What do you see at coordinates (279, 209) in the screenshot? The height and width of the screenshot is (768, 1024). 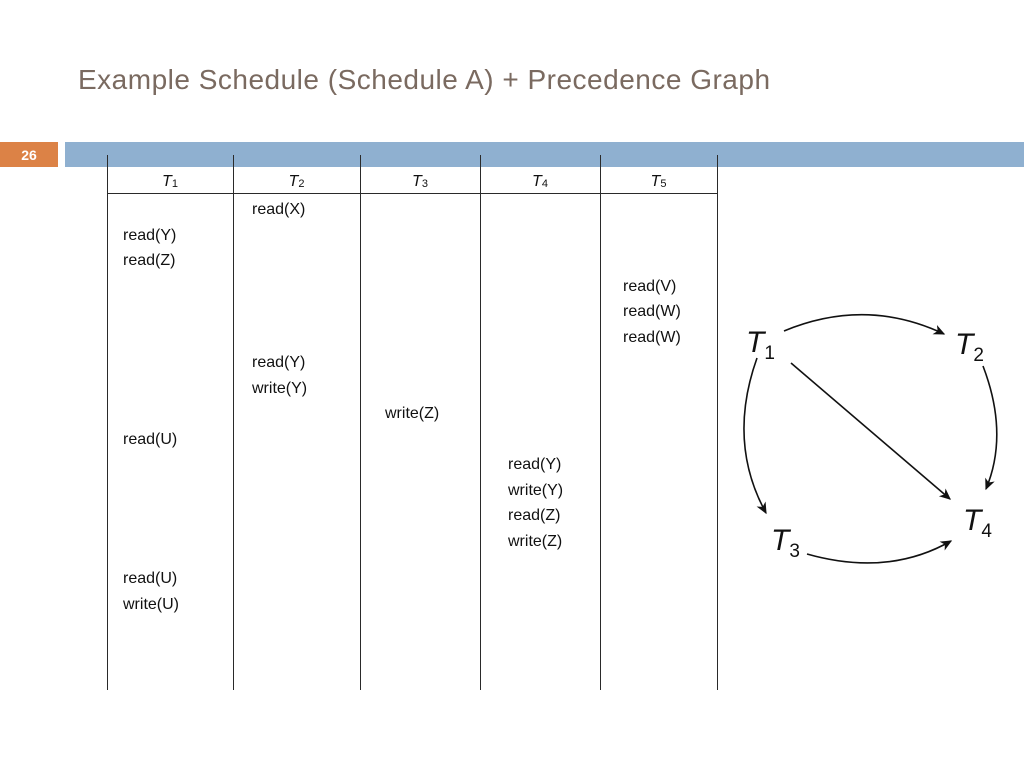 I see `op-cell: read(X)` at bounding box center [279, 209].